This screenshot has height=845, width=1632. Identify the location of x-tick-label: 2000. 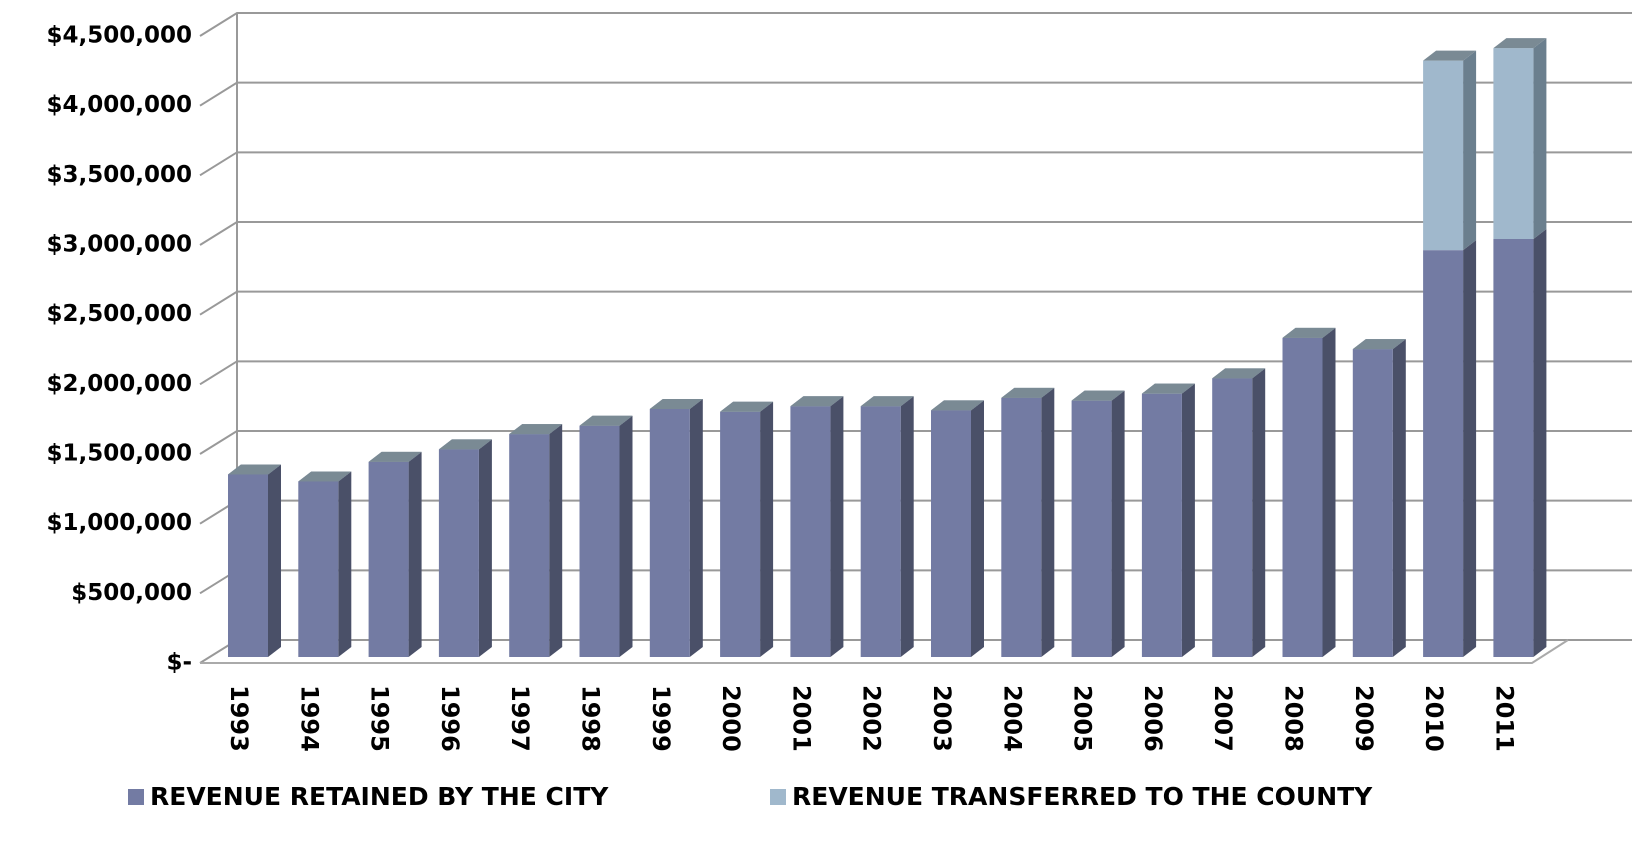
(731, 718).